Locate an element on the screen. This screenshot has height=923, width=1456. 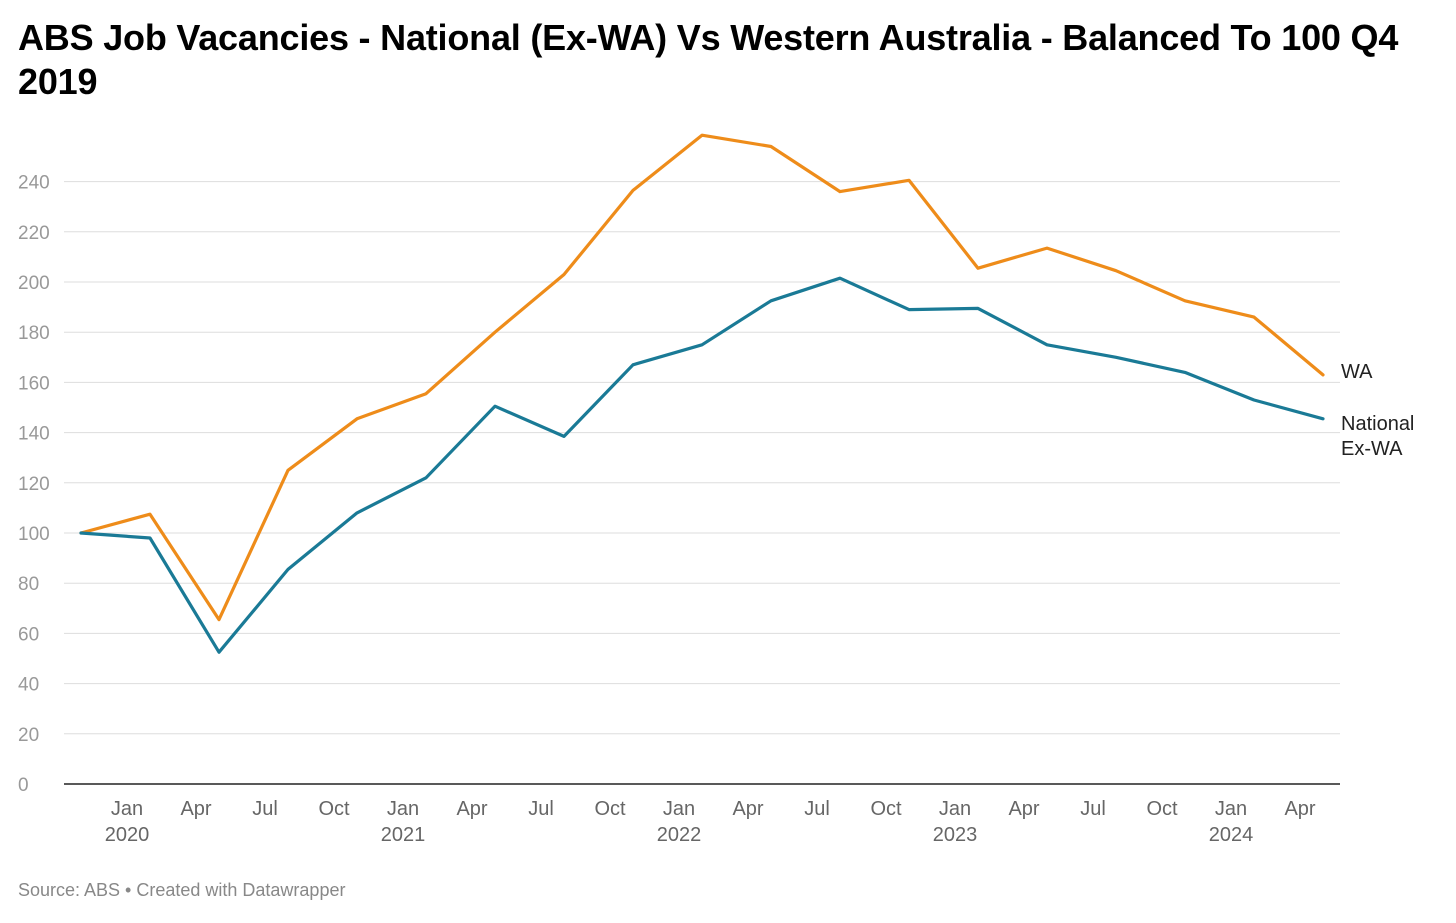
y-tick-label: 220 is located at coordinates (34, 233).